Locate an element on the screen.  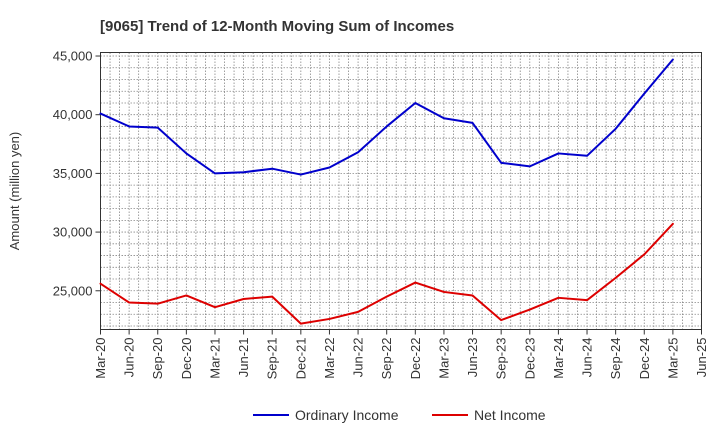
x-tick-label: Jun-22 is located at coordinates (358, 358).